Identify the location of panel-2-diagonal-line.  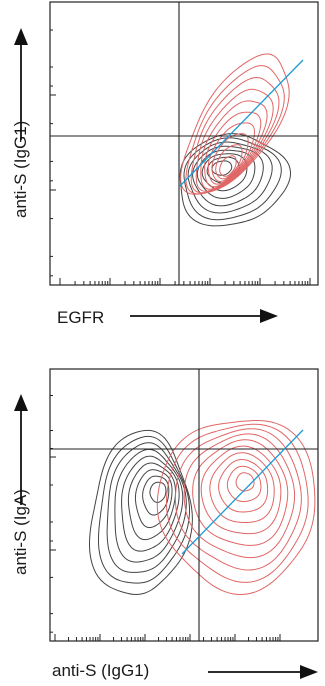
(242, 492).